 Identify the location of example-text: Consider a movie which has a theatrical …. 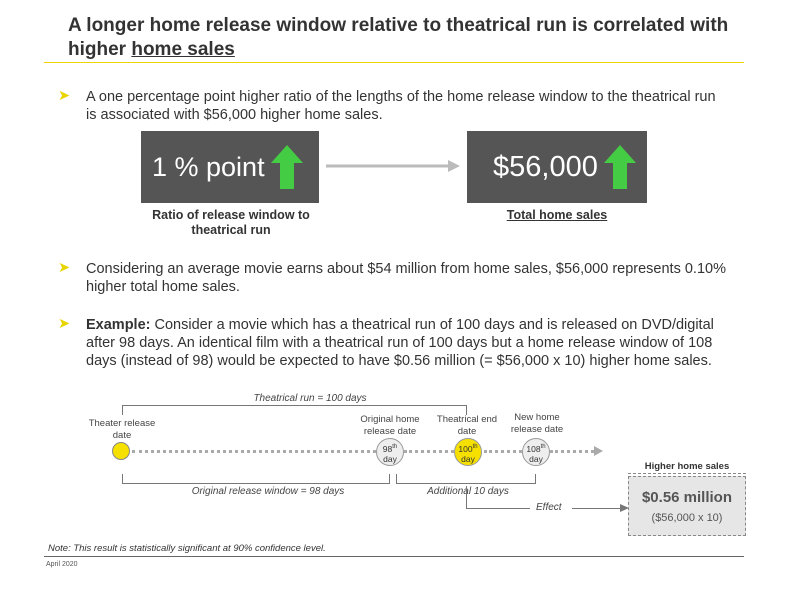
(400, 343).